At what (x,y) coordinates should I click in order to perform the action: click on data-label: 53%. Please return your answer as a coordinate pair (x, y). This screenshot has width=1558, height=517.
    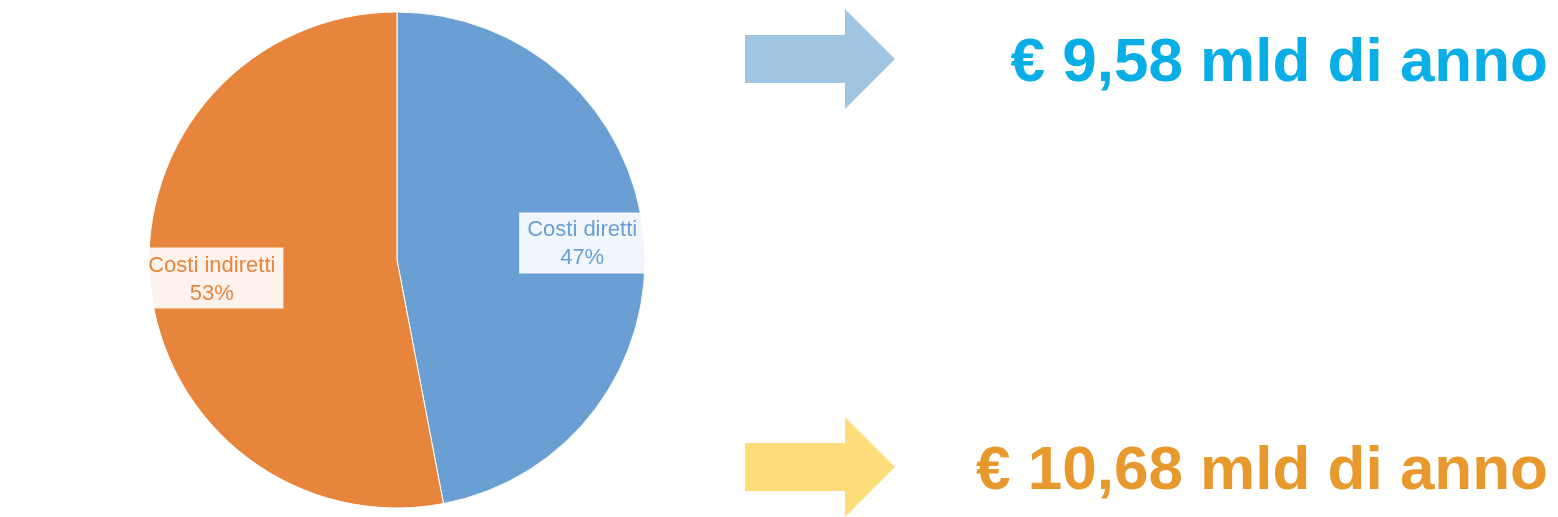
    Looking at the image, I should click on (211, 292).